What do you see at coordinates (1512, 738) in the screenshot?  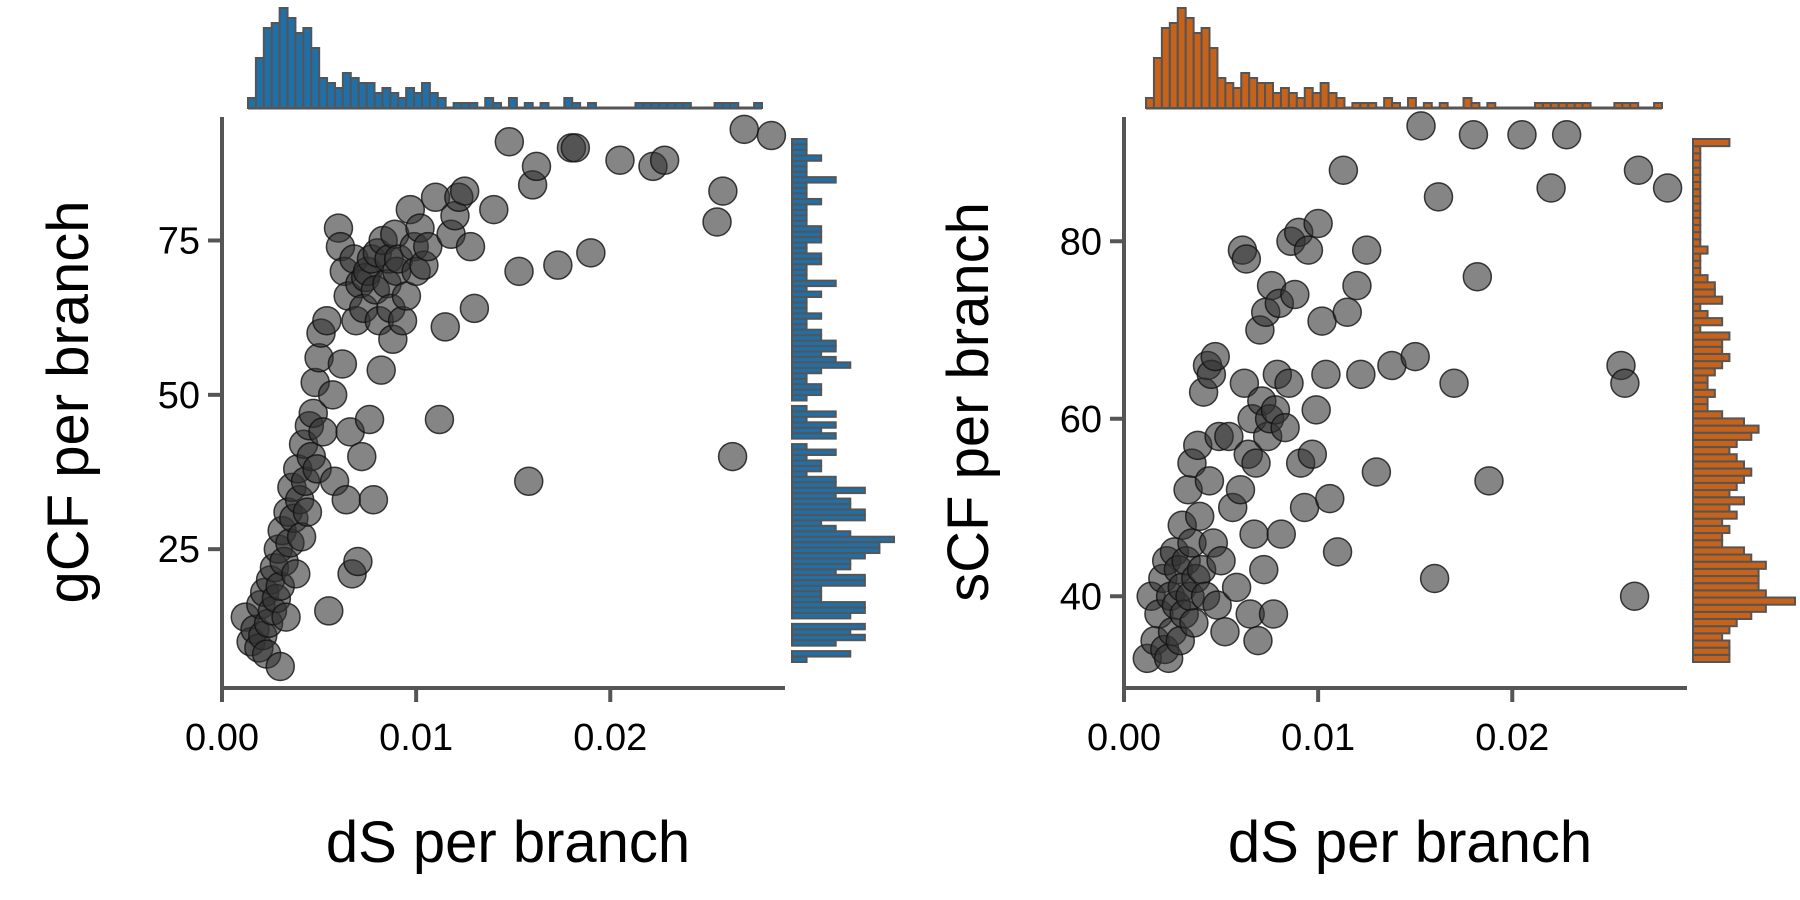 I see `x-tick-label: 0.02` at bounding box center [1512, 738].